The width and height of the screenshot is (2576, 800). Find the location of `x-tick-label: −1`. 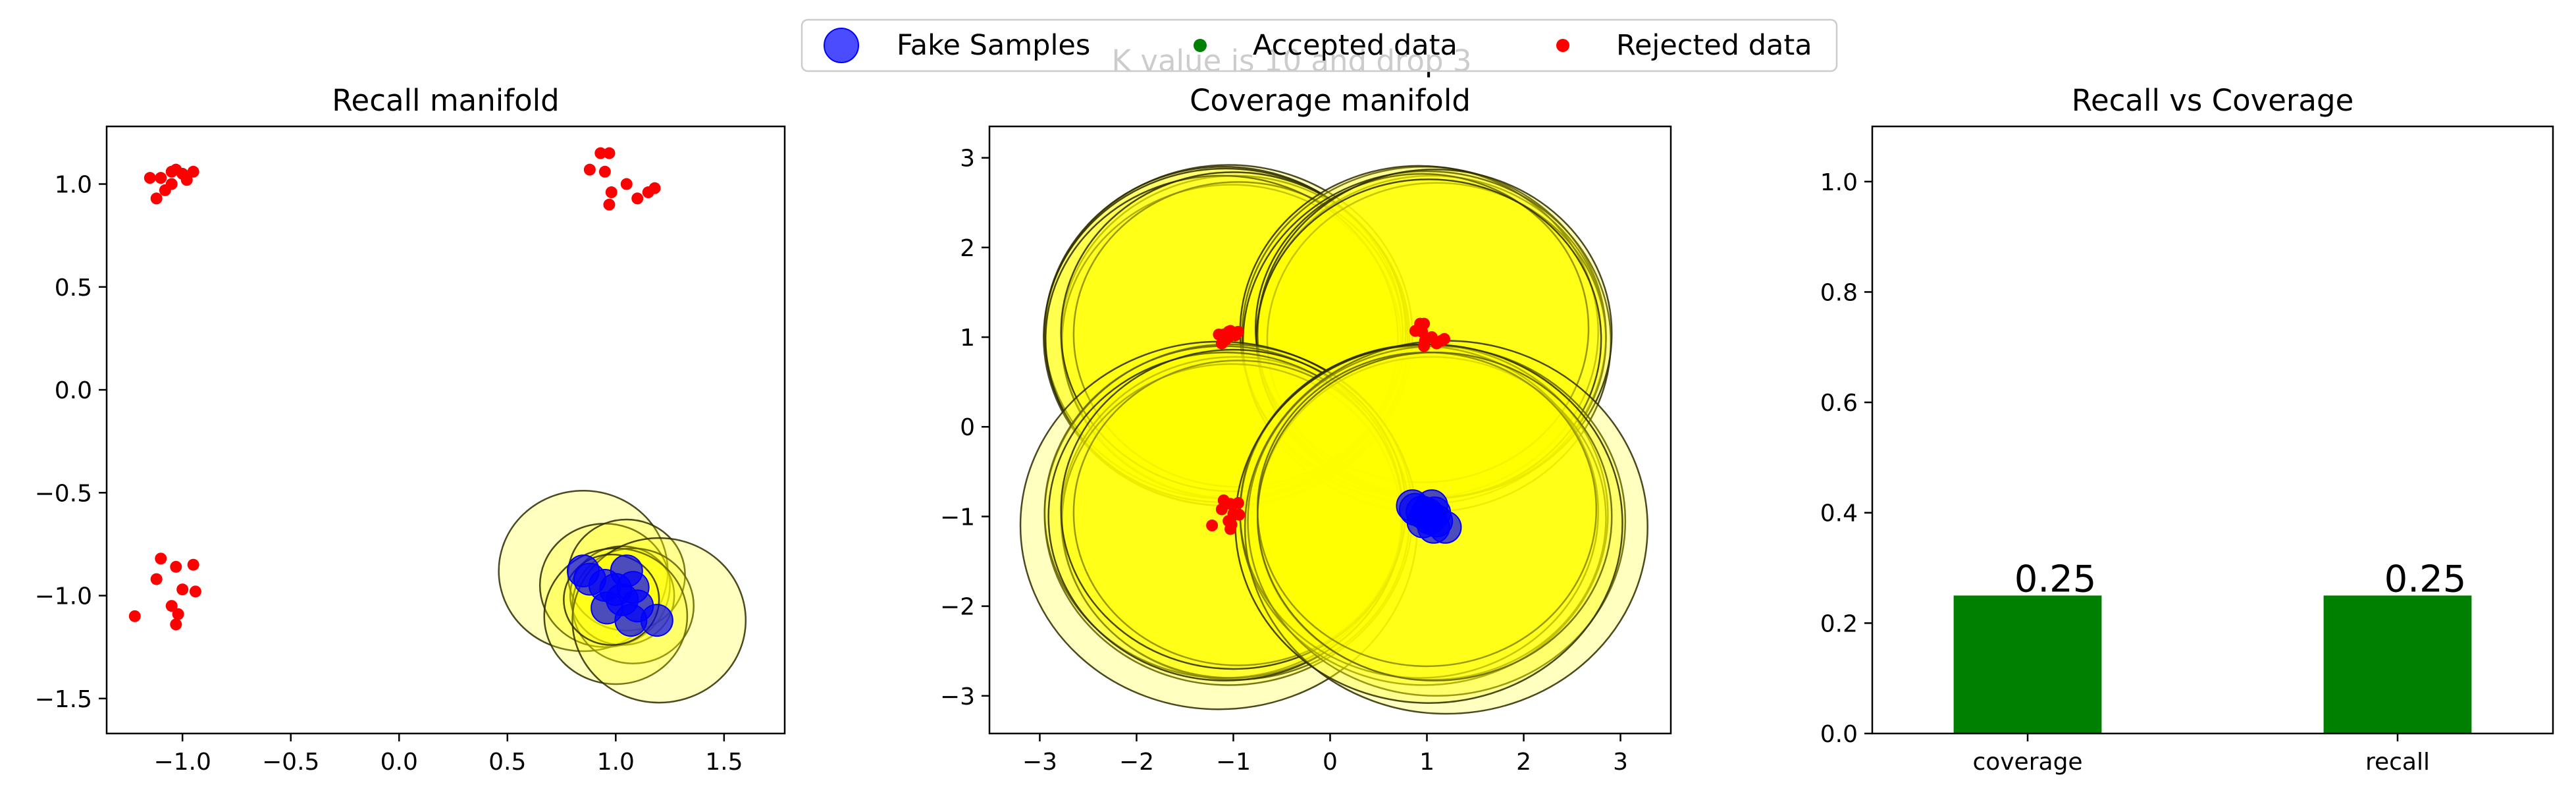

x-tick-label: −1 is located at coordinates (1233, 762).